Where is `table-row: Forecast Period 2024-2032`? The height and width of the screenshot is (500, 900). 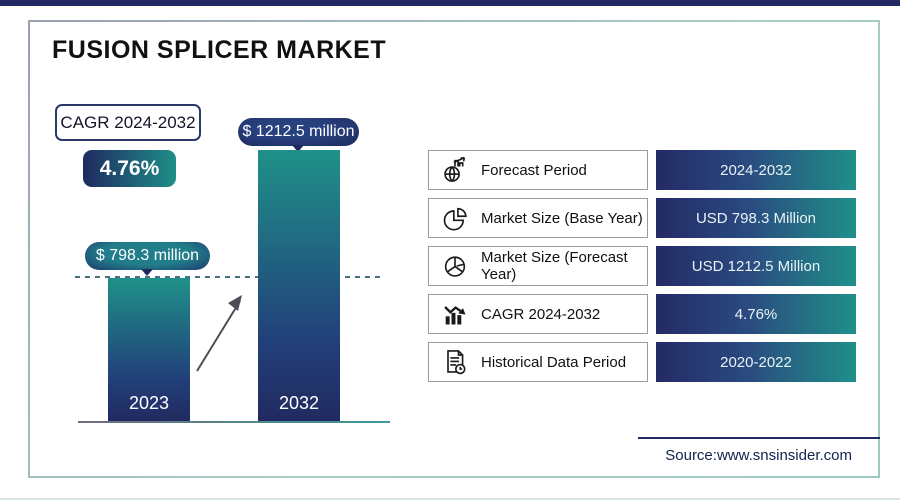
table-row: Forecast Period 2024-2032 is located at coordinates (642, 170).